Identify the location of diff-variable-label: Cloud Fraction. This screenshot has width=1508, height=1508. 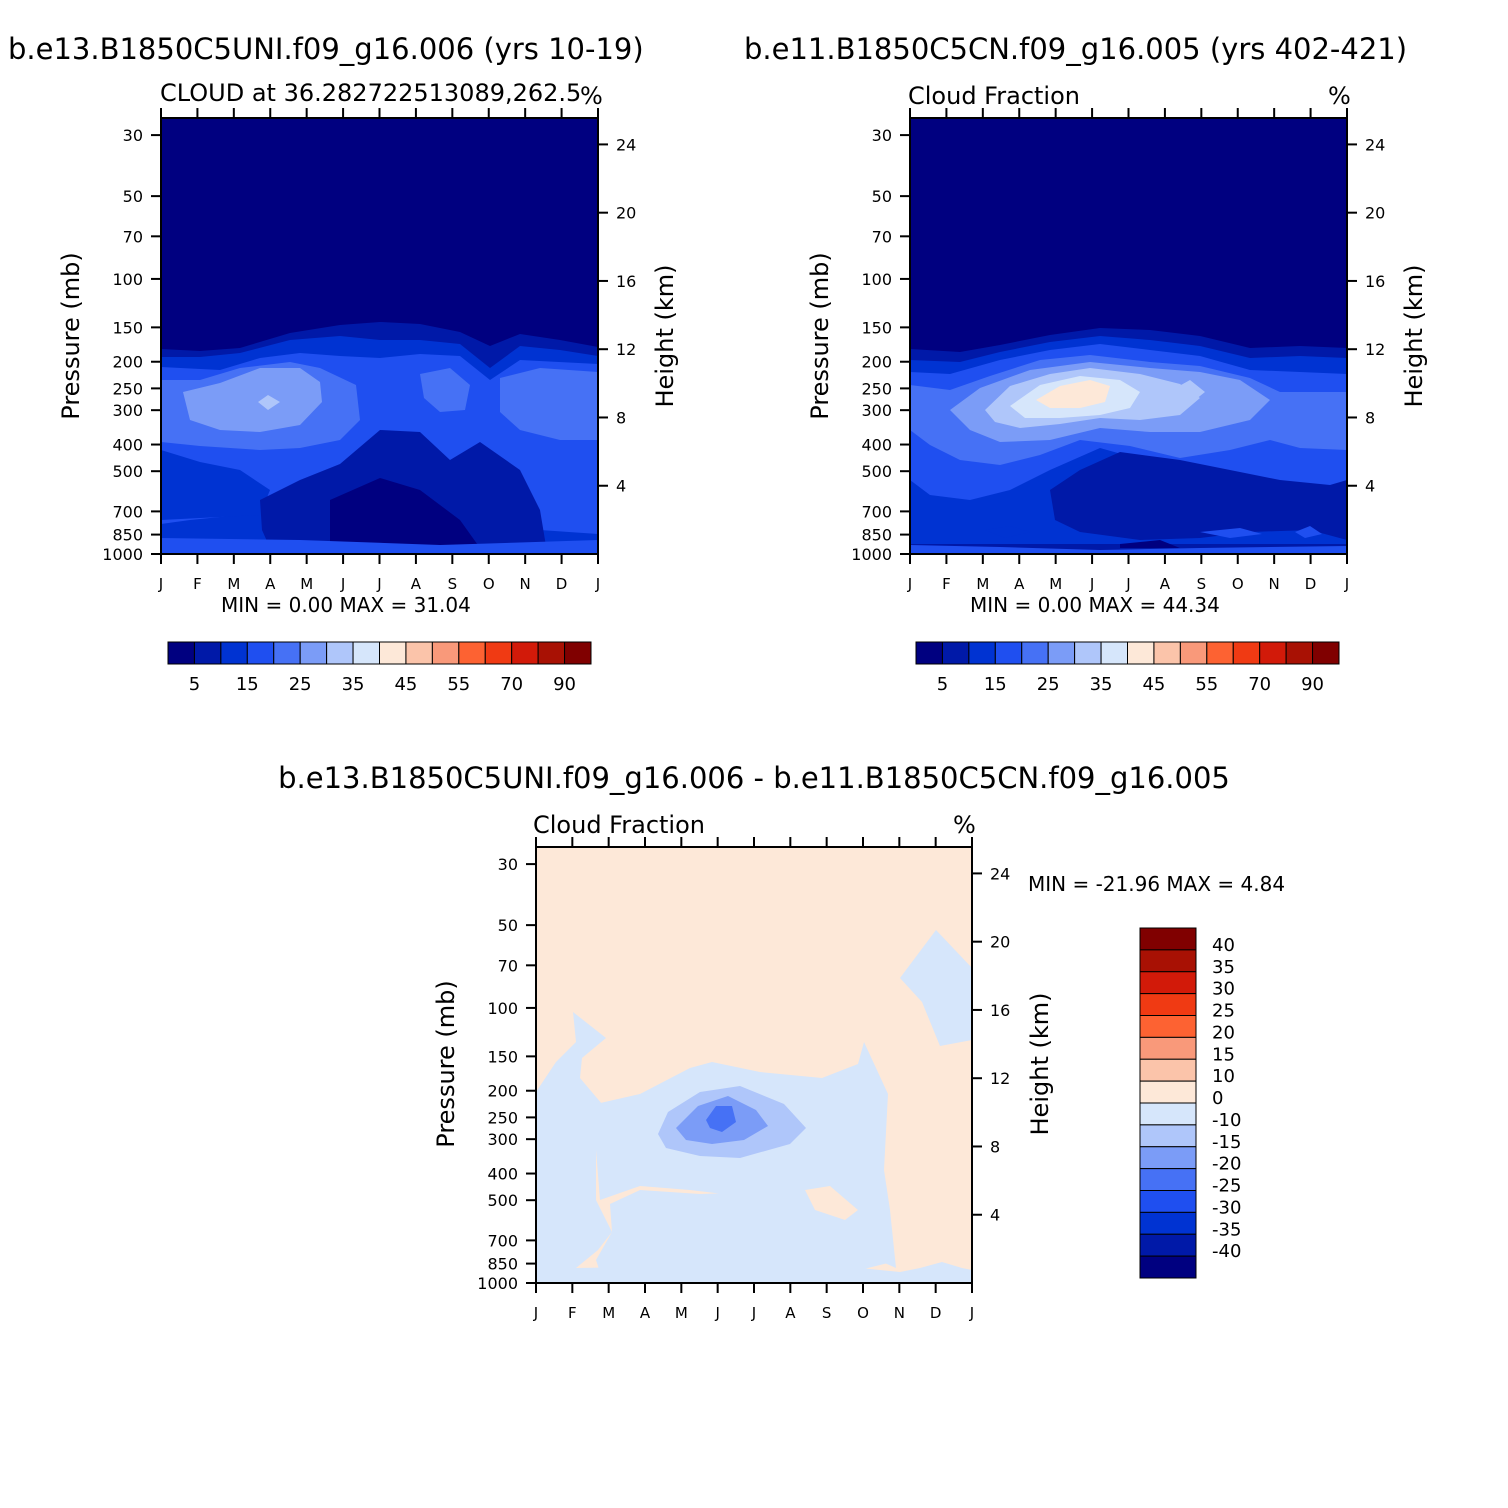
(619, 825).